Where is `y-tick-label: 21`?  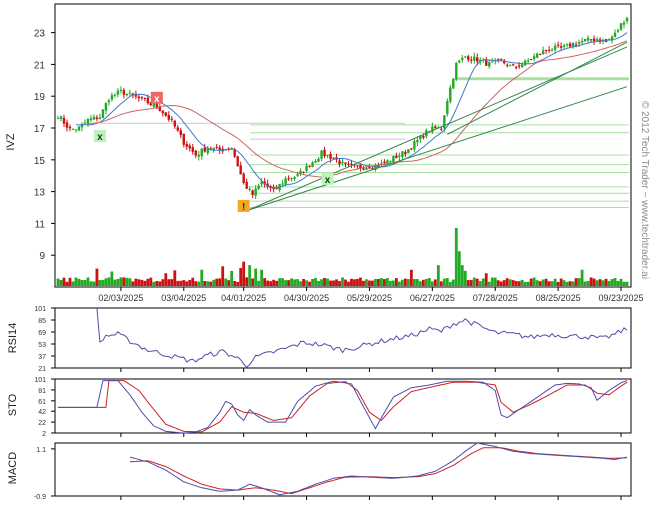 y-tick-label: 21 is located at coordinates (40, 65).